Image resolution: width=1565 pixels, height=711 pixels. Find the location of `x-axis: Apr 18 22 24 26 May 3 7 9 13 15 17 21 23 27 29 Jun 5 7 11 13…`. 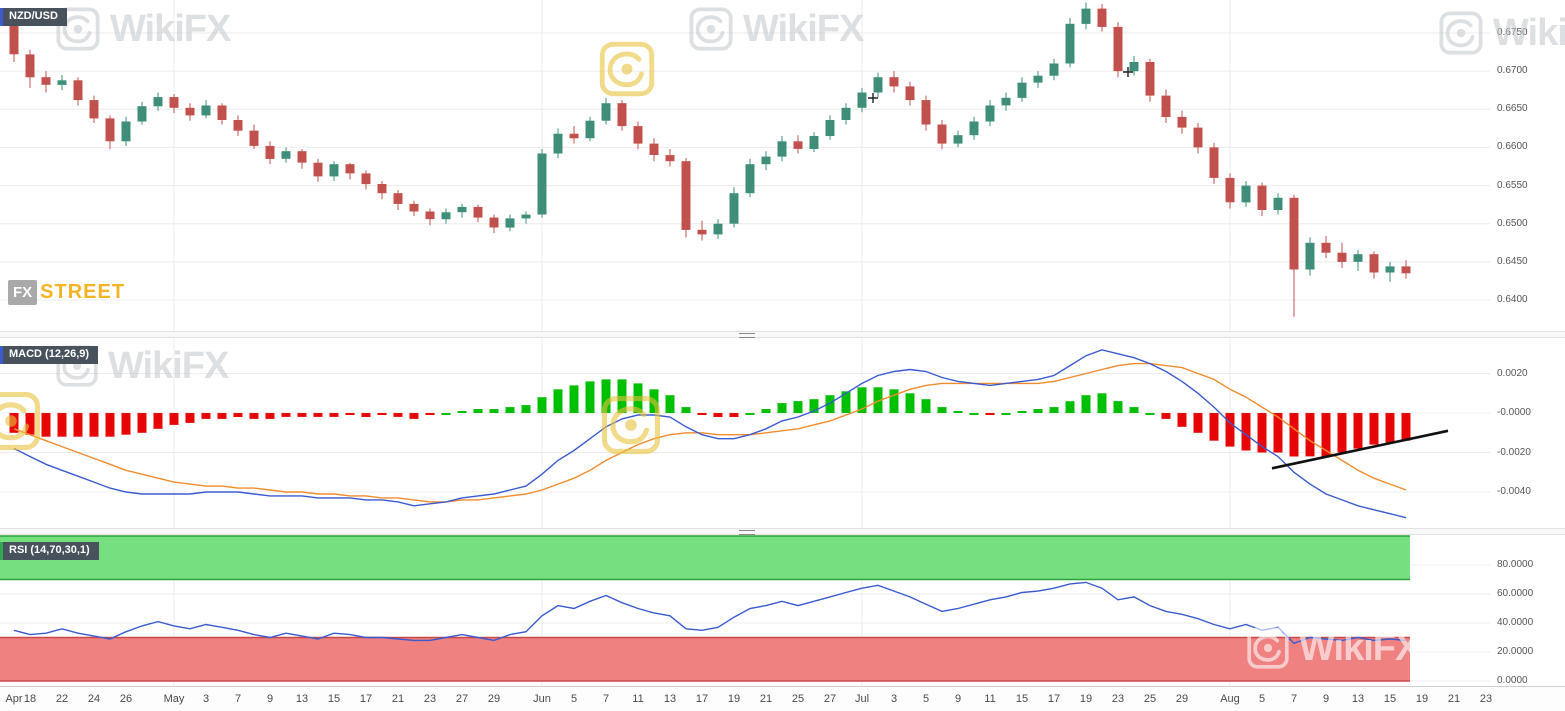

x-axis: Apr 18 22 24 26 May 3 7 9 13 15 17 21 23 27 29 Jun 5 7 11 13… is located at coordinates (782, 698).